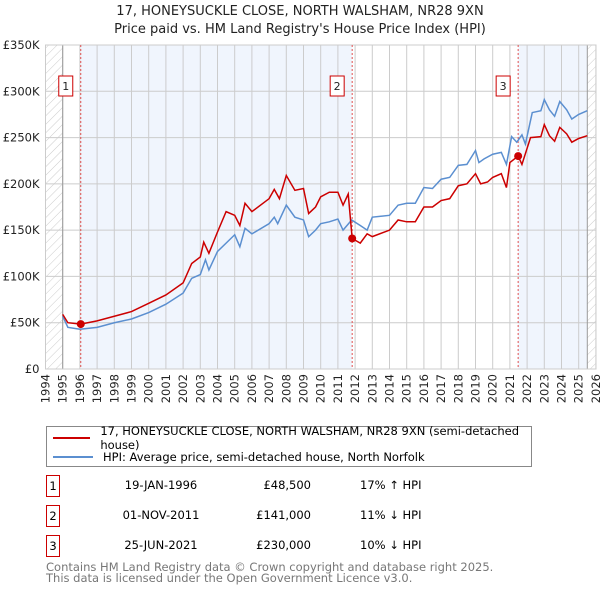 This screenshot has height=590, width=600. What do you see at coordinates (21, 45) in the screenshot?
I see `y-tick-label: £350K` at bounding box center [21, 45].